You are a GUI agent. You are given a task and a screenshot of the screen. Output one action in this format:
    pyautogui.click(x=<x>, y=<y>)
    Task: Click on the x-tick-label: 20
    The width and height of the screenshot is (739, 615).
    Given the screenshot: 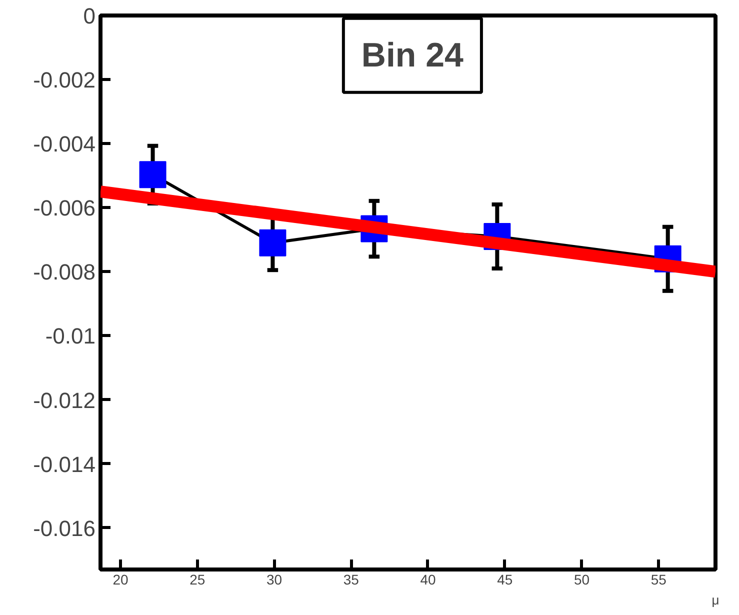 What is the action you would take?
    pyautogui.click(x=120, y=580)
    